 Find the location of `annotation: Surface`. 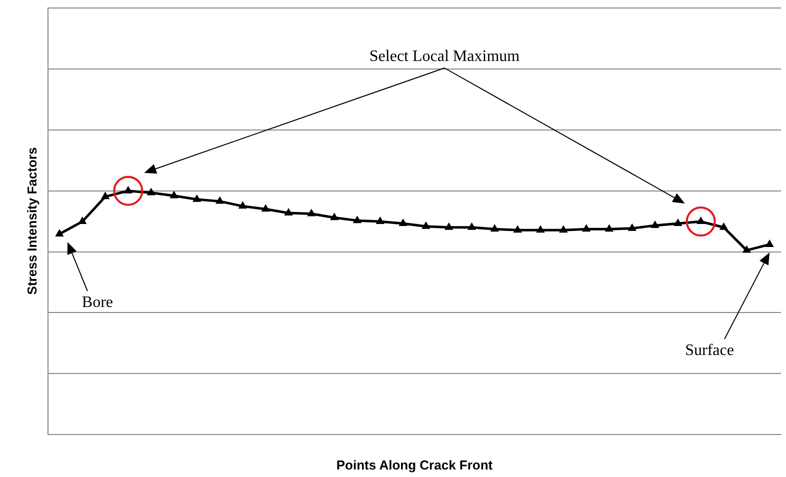

annotation: Surface is located at coordinates (709, 351).